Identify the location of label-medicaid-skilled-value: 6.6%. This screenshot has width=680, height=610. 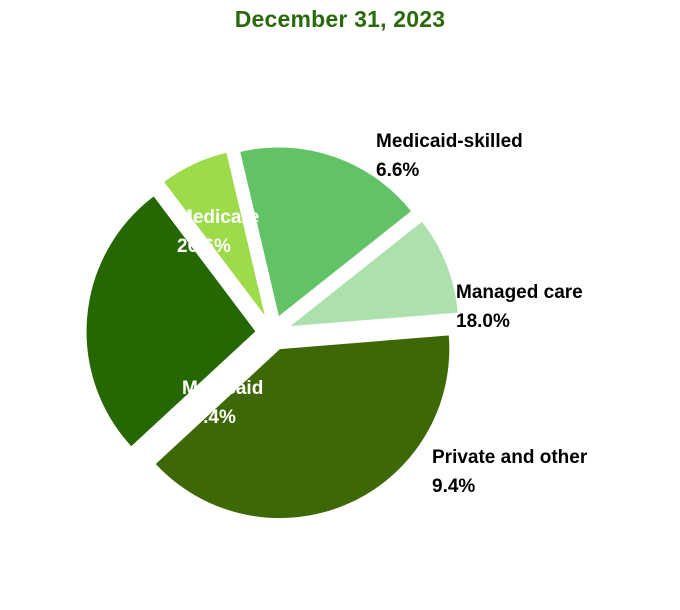
(397, 170).